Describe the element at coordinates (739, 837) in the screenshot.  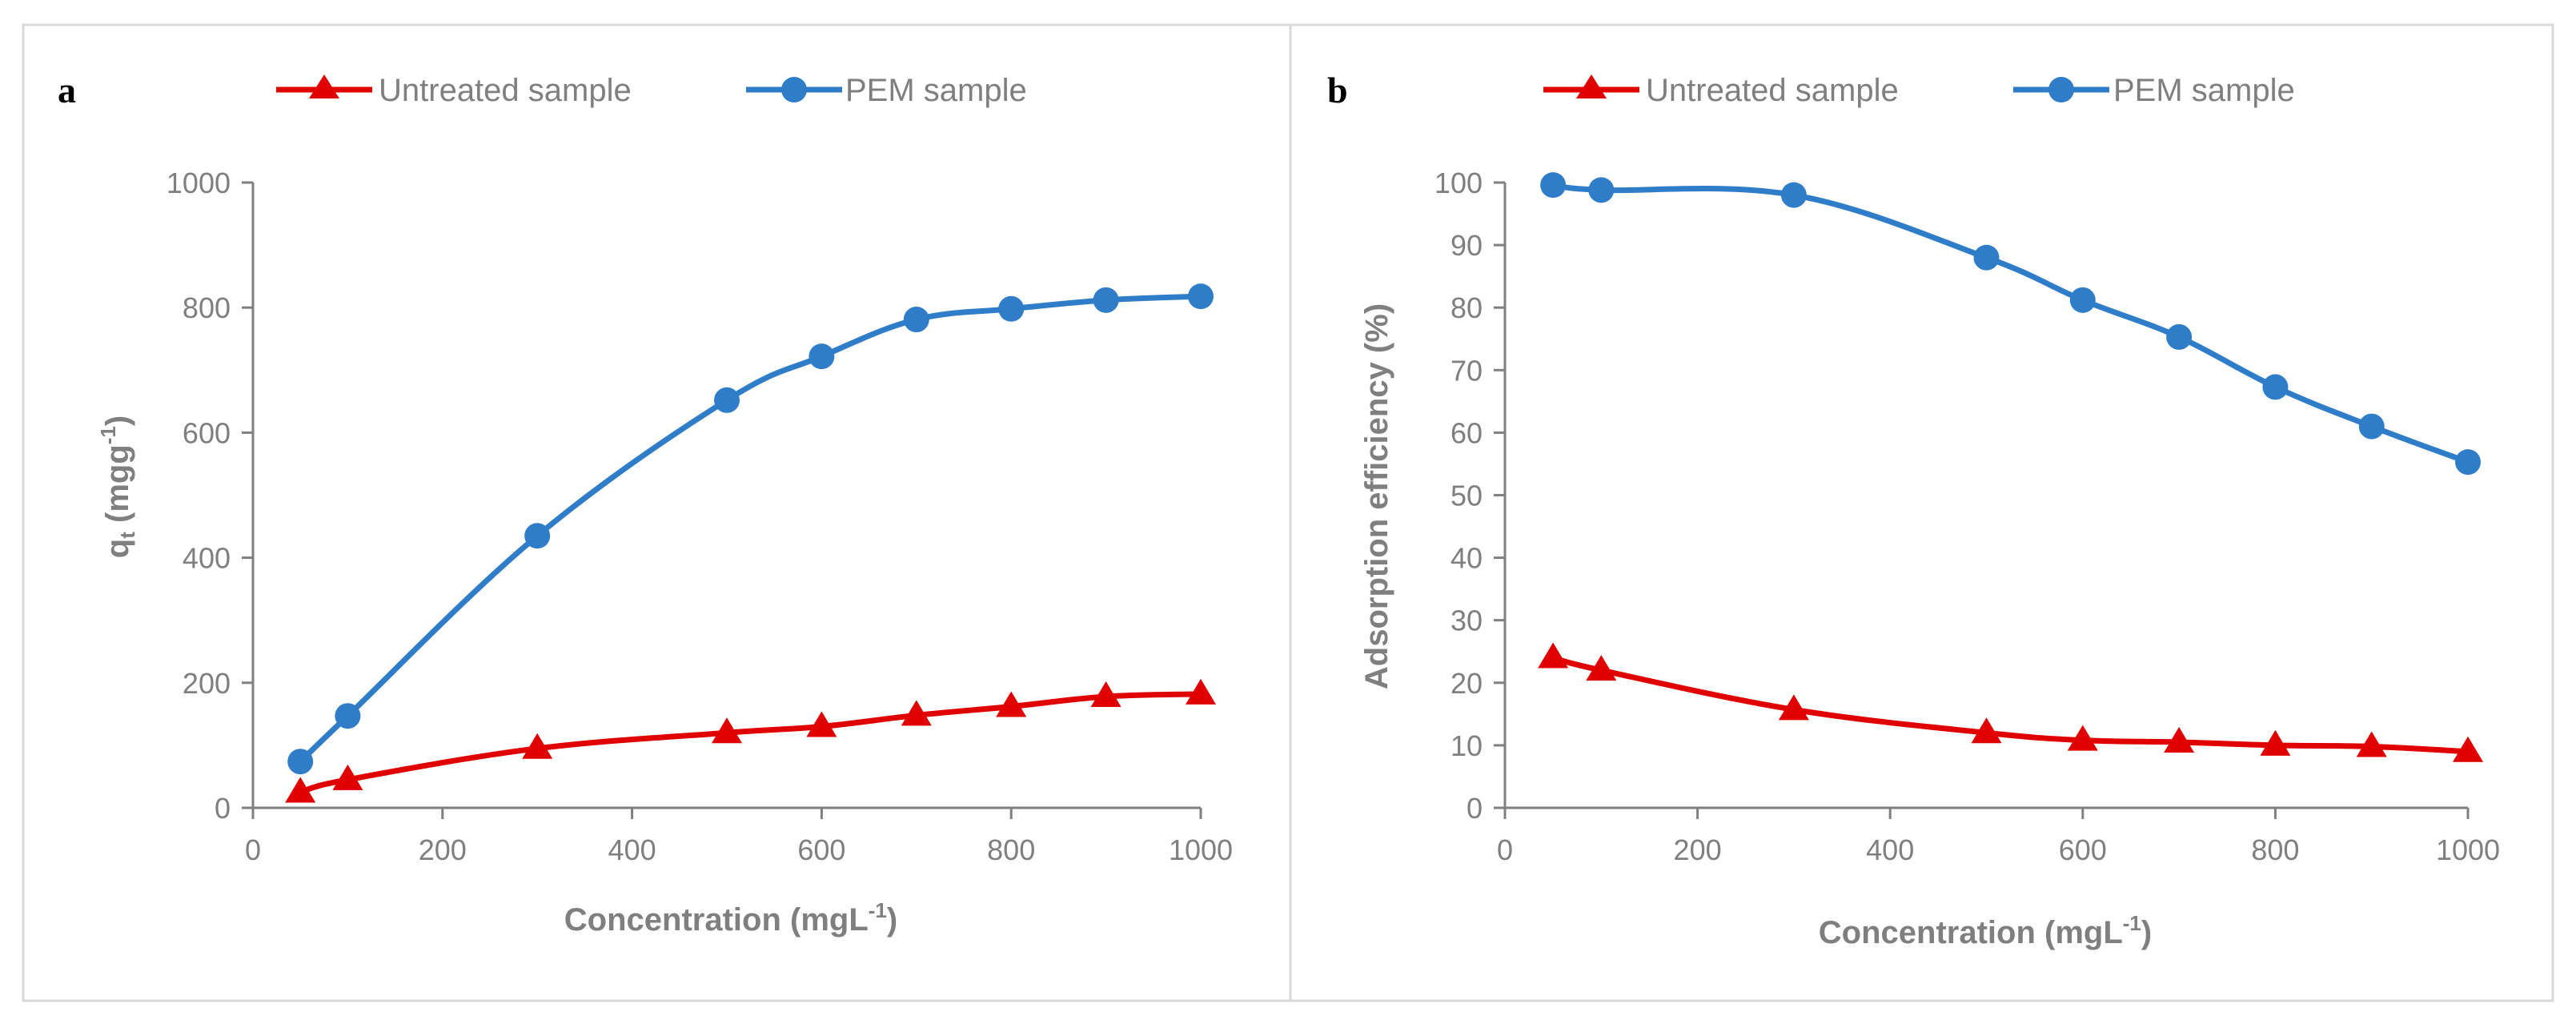
I see `x-tick-labels-a: 0 200 400 600 800 1000` at that location.